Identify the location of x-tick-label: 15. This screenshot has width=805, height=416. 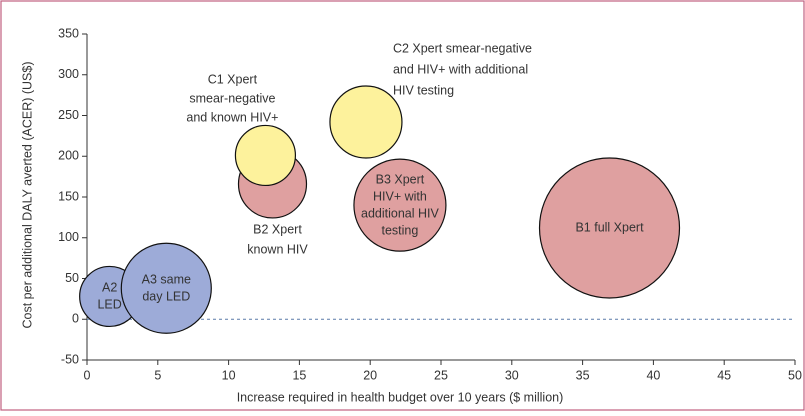
(299, 375).